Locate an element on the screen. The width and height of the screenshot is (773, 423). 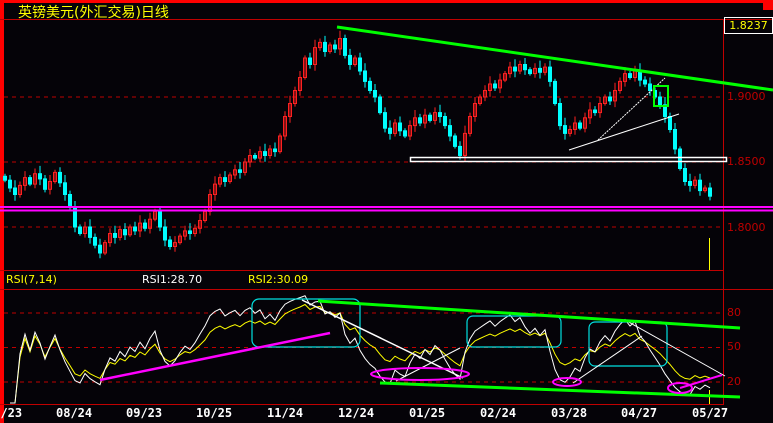
neckline-box is located at coordinates (568, 159).